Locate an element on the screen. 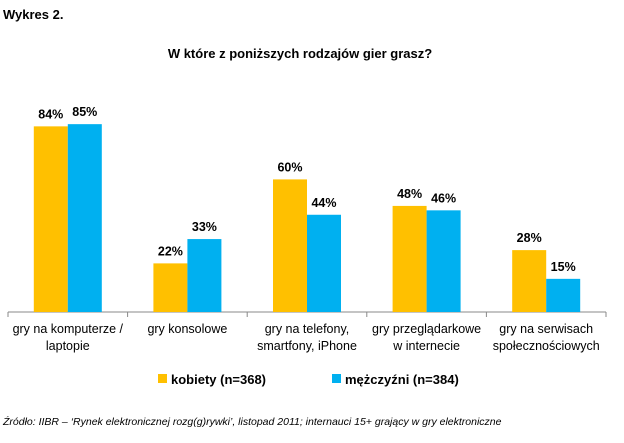 This screenshot has width=624, height=443. legend-label: mężczyźni (n=384) is located at coordinates (402, 379).